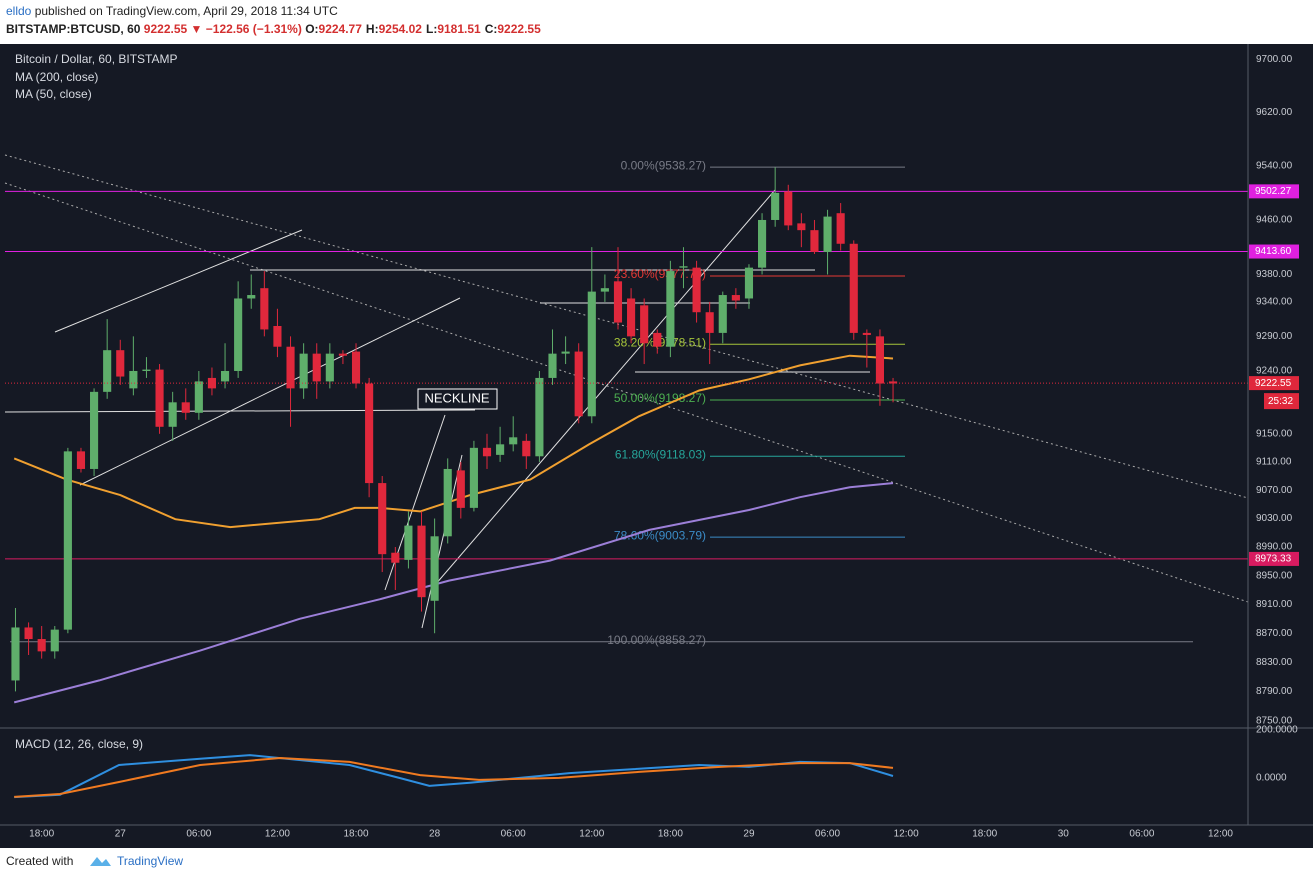  What do you see at coordinates (19, 11) in the screenshot?
I see `author: elldo` at bounding box center [19, 11].